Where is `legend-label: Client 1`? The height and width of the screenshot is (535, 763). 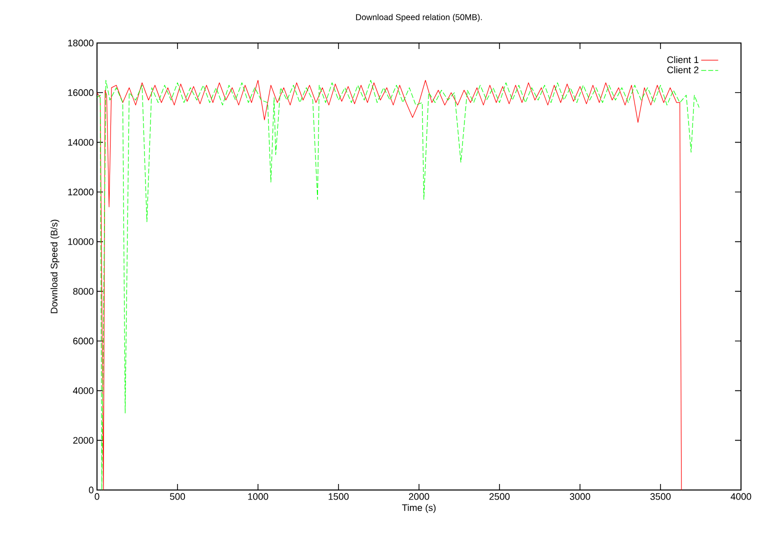 legend-label: Client 1 is located at coordinates (682, 60).